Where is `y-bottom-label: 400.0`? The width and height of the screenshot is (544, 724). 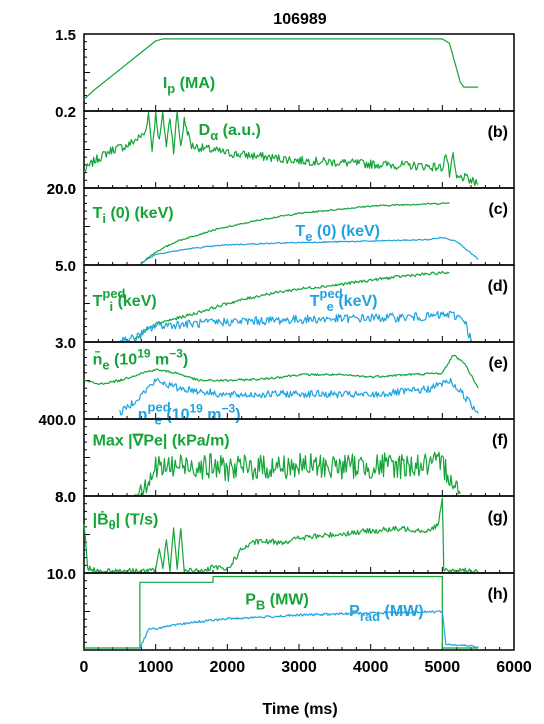 y-bottom-label: 400.0 is located at coordinates (57, 420).